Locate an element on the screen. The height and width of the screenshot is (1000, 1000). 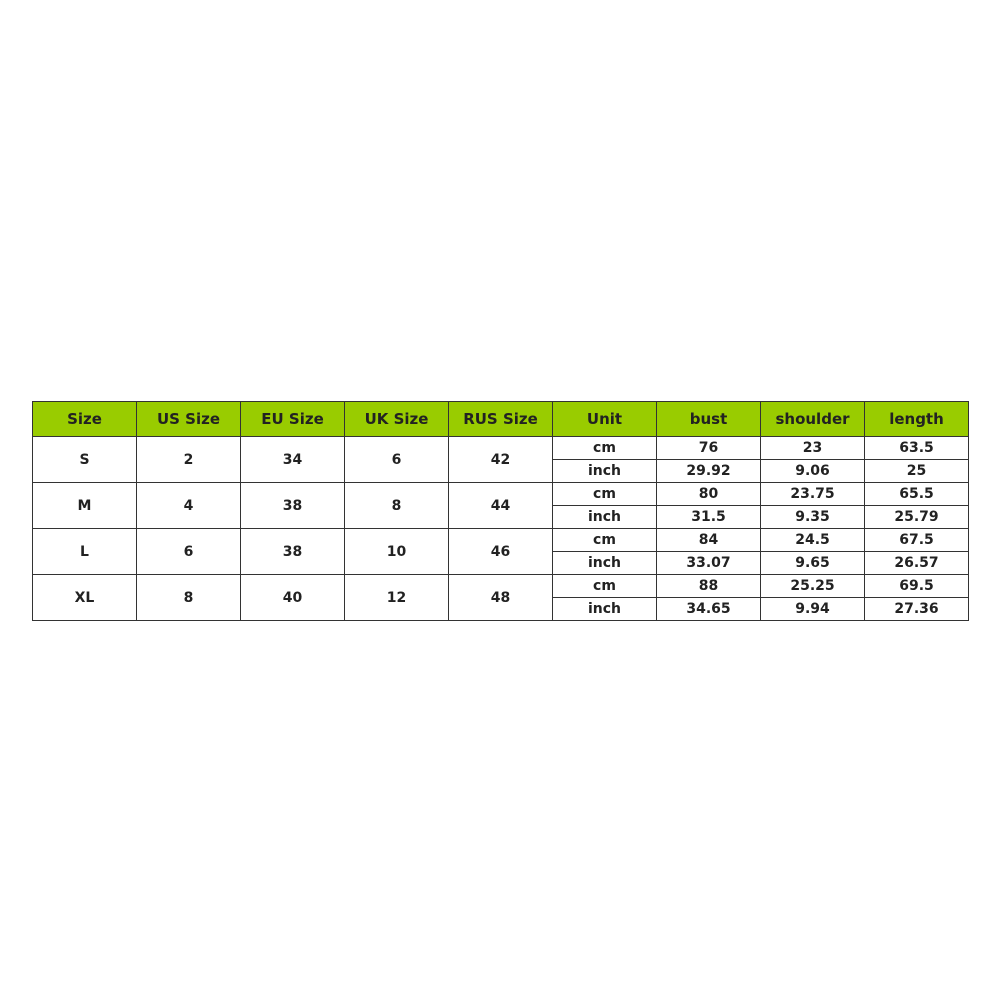
column-header: shoulder is located at coordinates (812, 419).